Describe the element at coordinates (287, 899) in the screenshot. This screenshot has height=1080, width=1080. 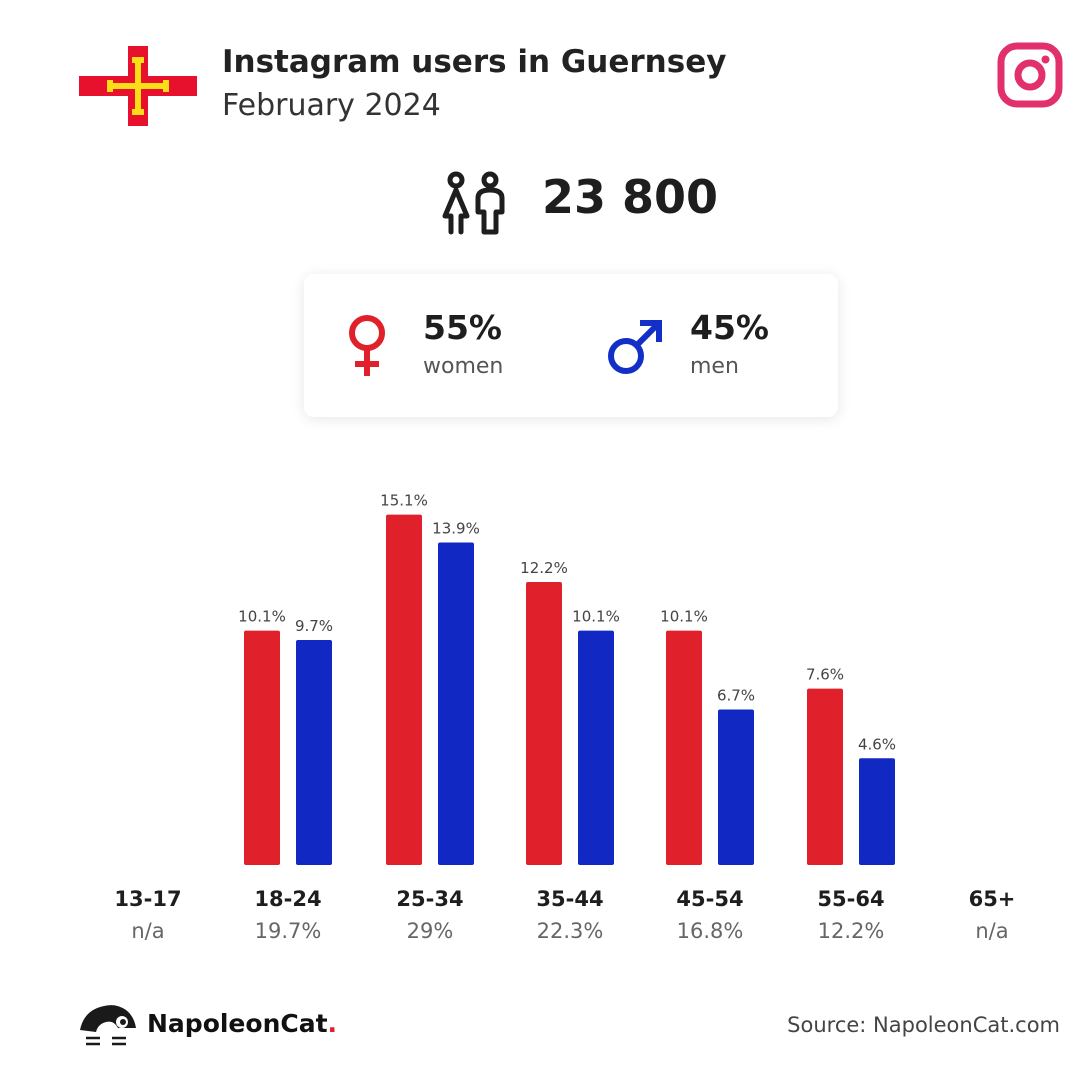
I see `age-group-label: 18-24` at that location.